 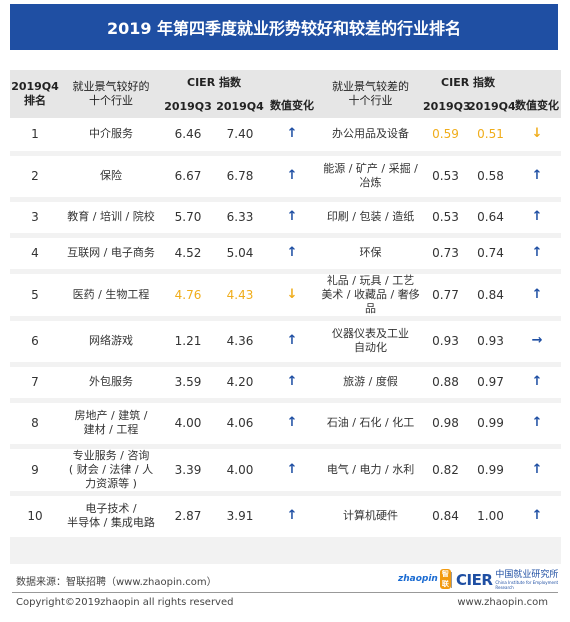 What do you see at coordinates (537, 340) in the screenshot?
I see `bad-change-icon: →` at bounding box center [537, 340].